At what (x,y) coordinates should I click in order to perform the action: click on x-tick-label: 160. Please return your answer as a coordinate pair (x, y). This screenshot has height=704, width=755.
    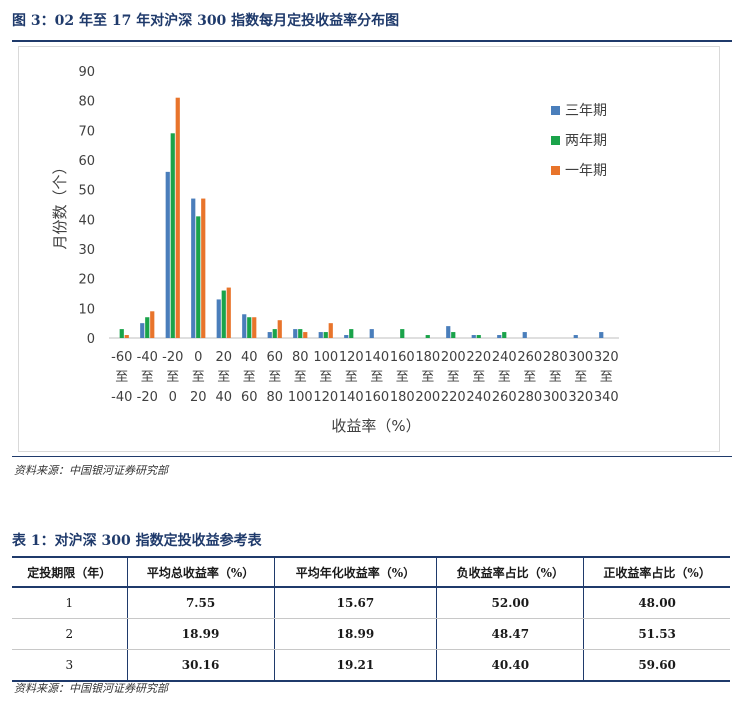
    Looking at the image, I should click on (402, 357).